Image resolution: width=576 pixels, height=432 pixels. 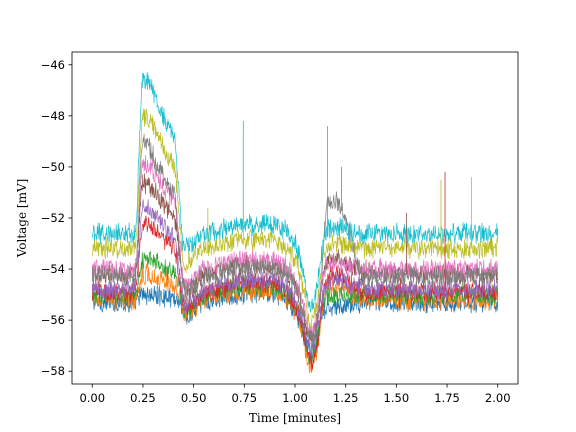 I want to click on y-axis-label: Voltage [mV], so click(x=22, y=219).